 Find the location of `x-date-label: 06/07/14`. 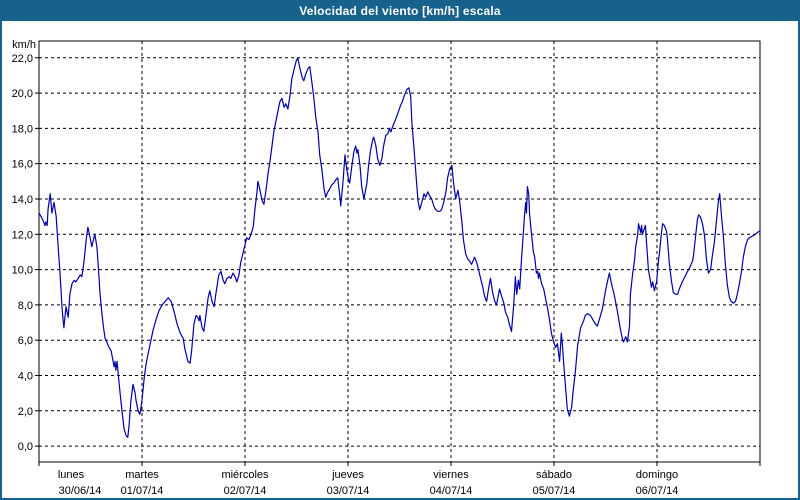

x-date-label: 06/07/14 is located at coordinates (657, 491).